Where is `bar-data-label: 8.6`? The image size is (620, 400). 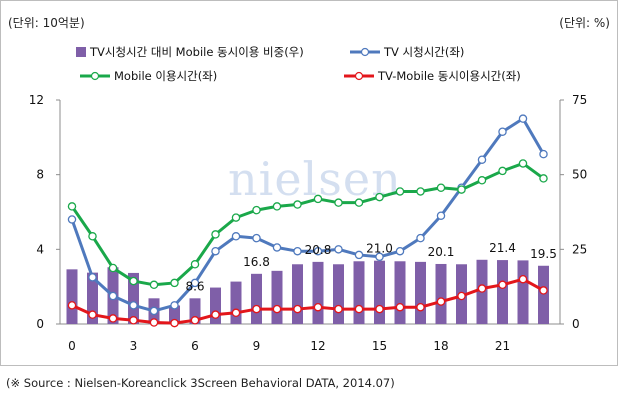 bar-data-label: 8.6 is located at coordinates (194, 286).